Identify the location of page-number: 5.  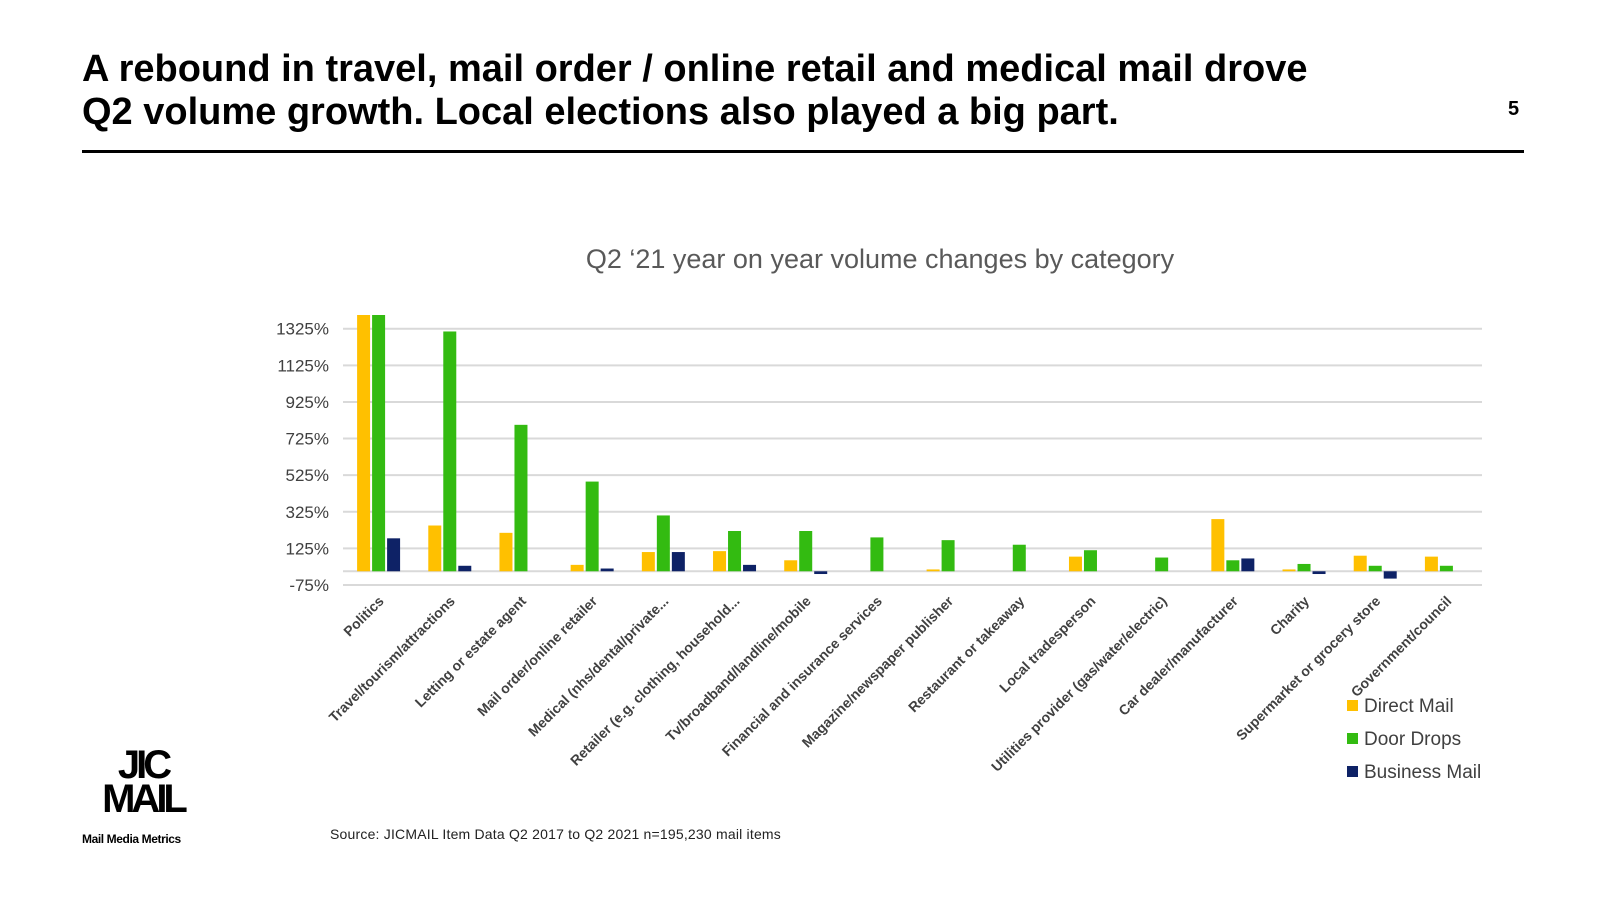
(1514, 109).